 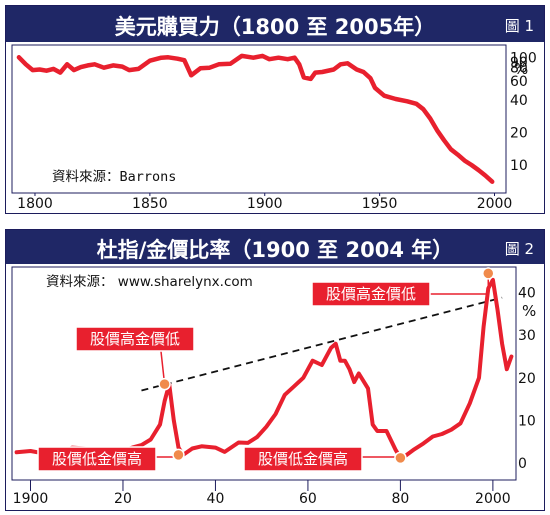 What do you see at coordinates (123, 499) in the screenshot?
I see `x-tick-label: 20` at bounding box center [123, 499].